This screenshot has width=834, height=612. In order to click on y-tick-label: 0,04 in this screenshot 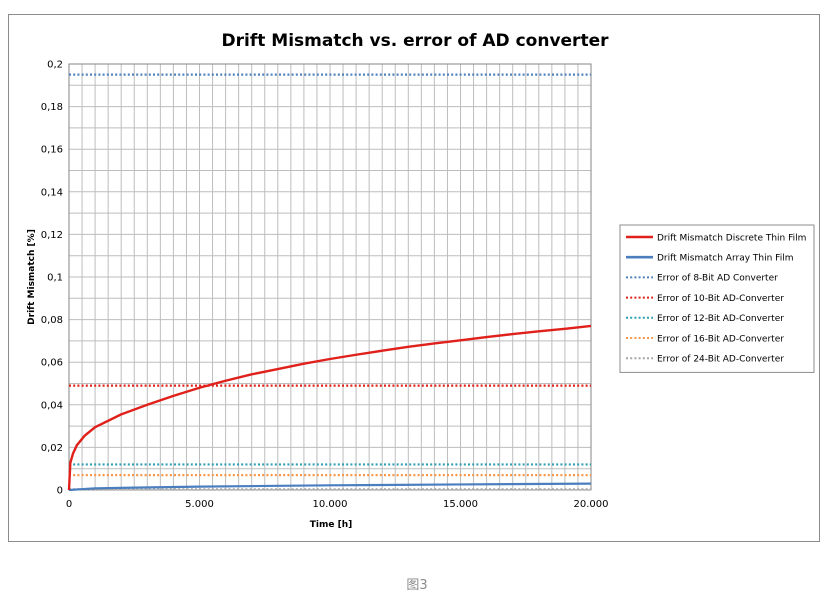, I will do `click(52, 405)`.